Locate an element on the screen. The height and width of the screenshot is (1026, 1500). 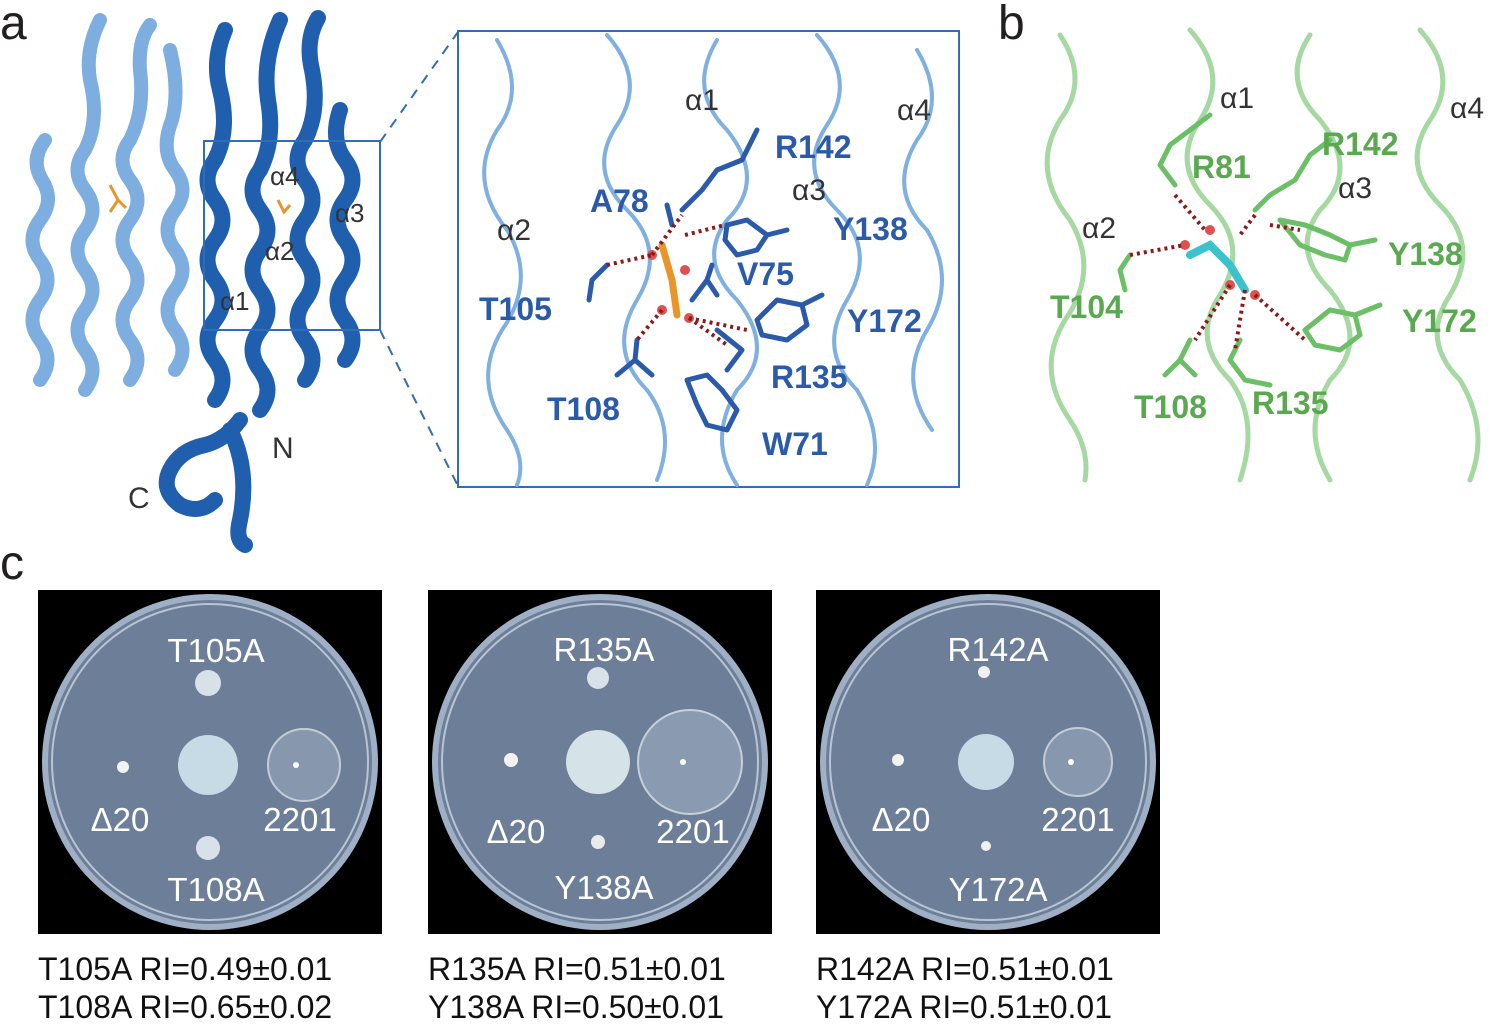
plate-1-bottom-label: T108A is located at coordinates (216, 889).